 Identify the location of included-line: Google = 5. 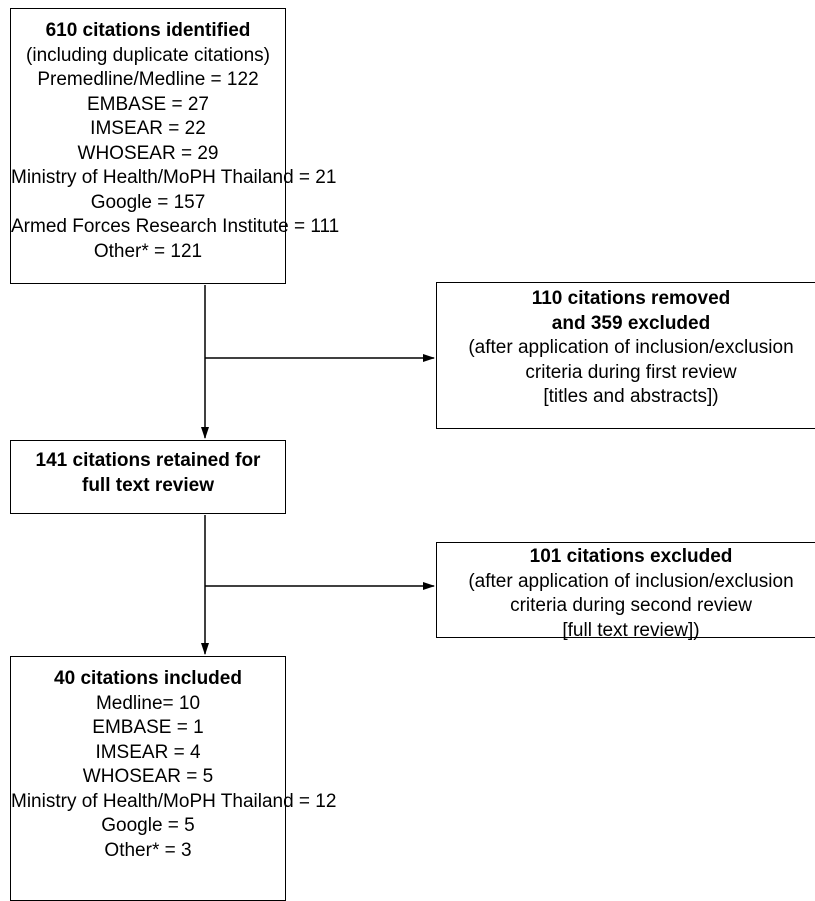
(148, 825).